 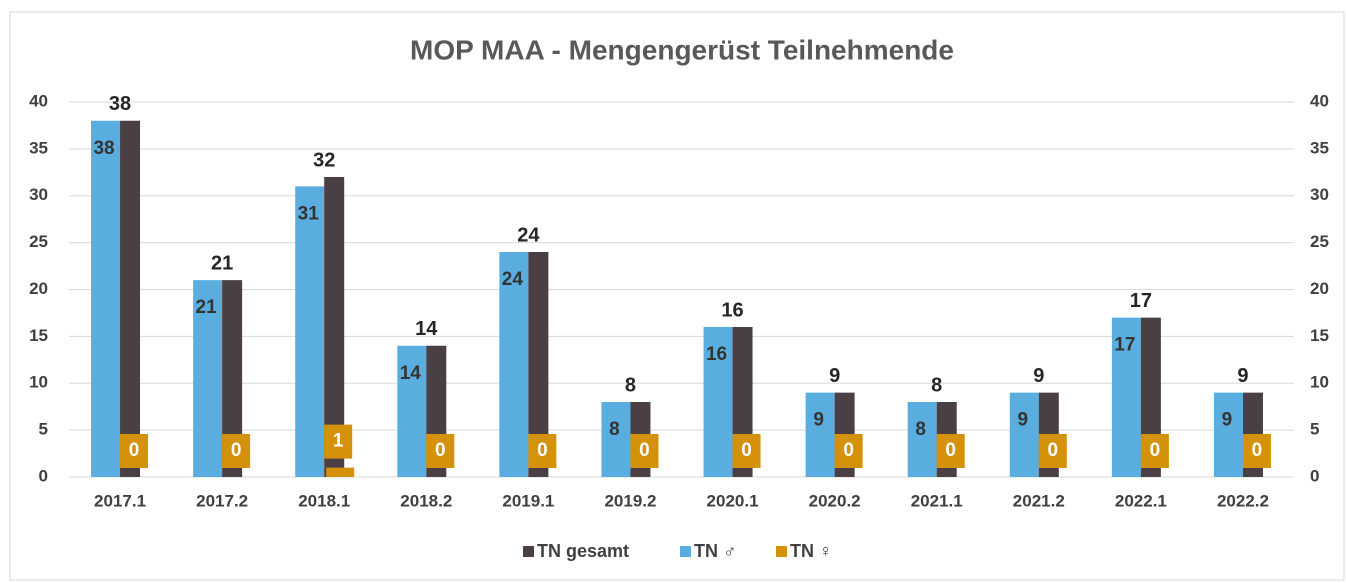 What do you see at coordinates (43, 429) in the screenshot?
I see `y-tick-label: 5` at bounding box center [43, 429].